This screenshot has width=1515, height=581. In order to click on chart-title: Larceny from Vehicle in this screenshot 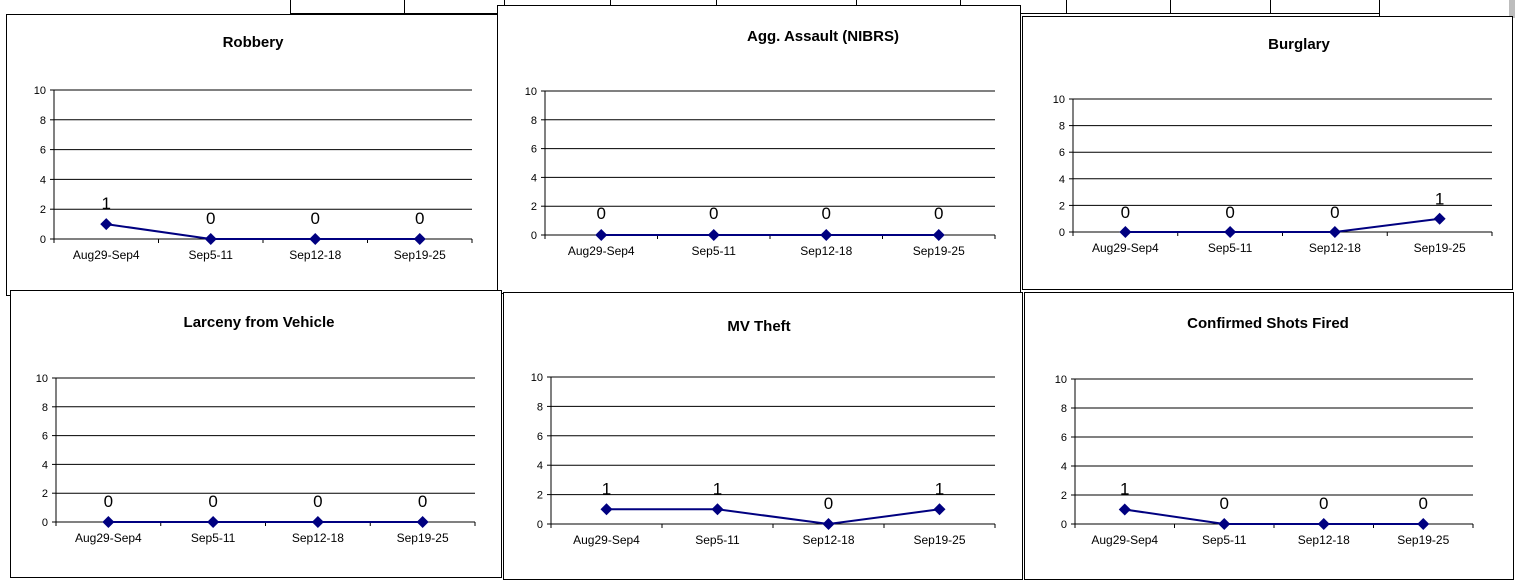, I will do `click(259, 322)`.